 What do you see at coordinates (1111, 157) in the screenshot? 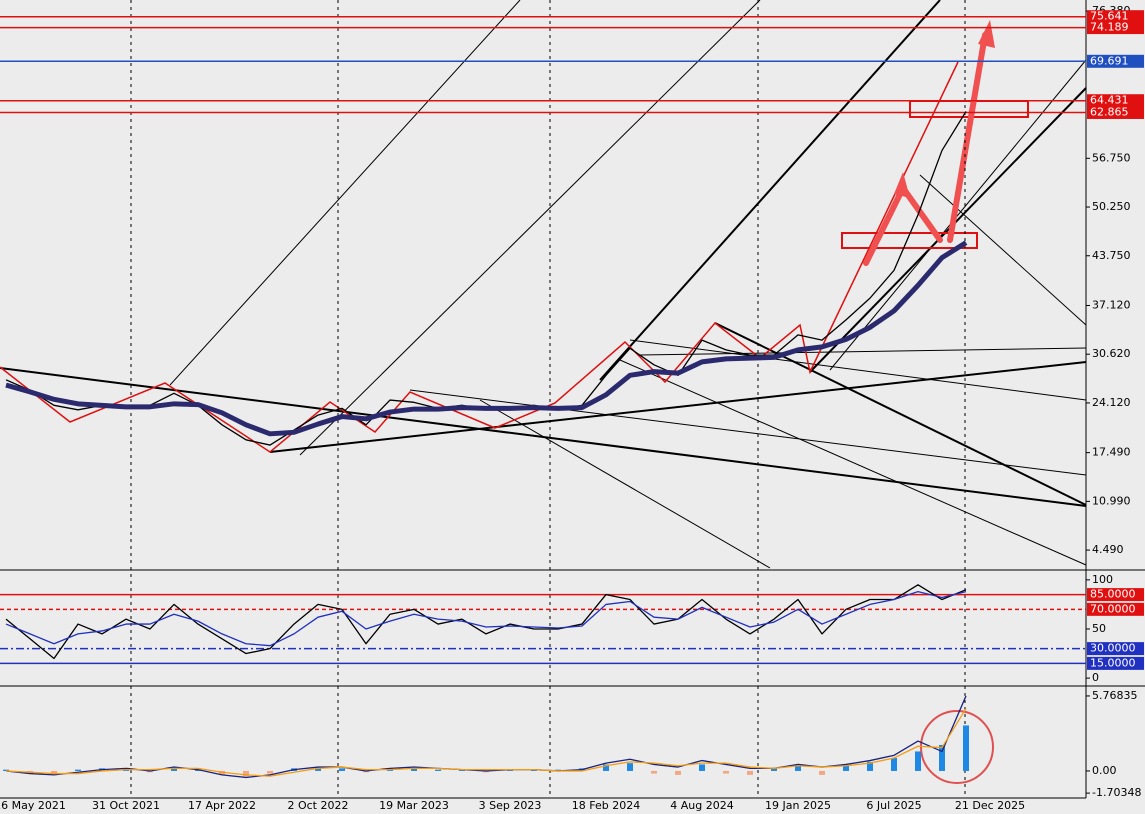
I see `y-tick-label: 56.750` at bounding box center [1111, 157].